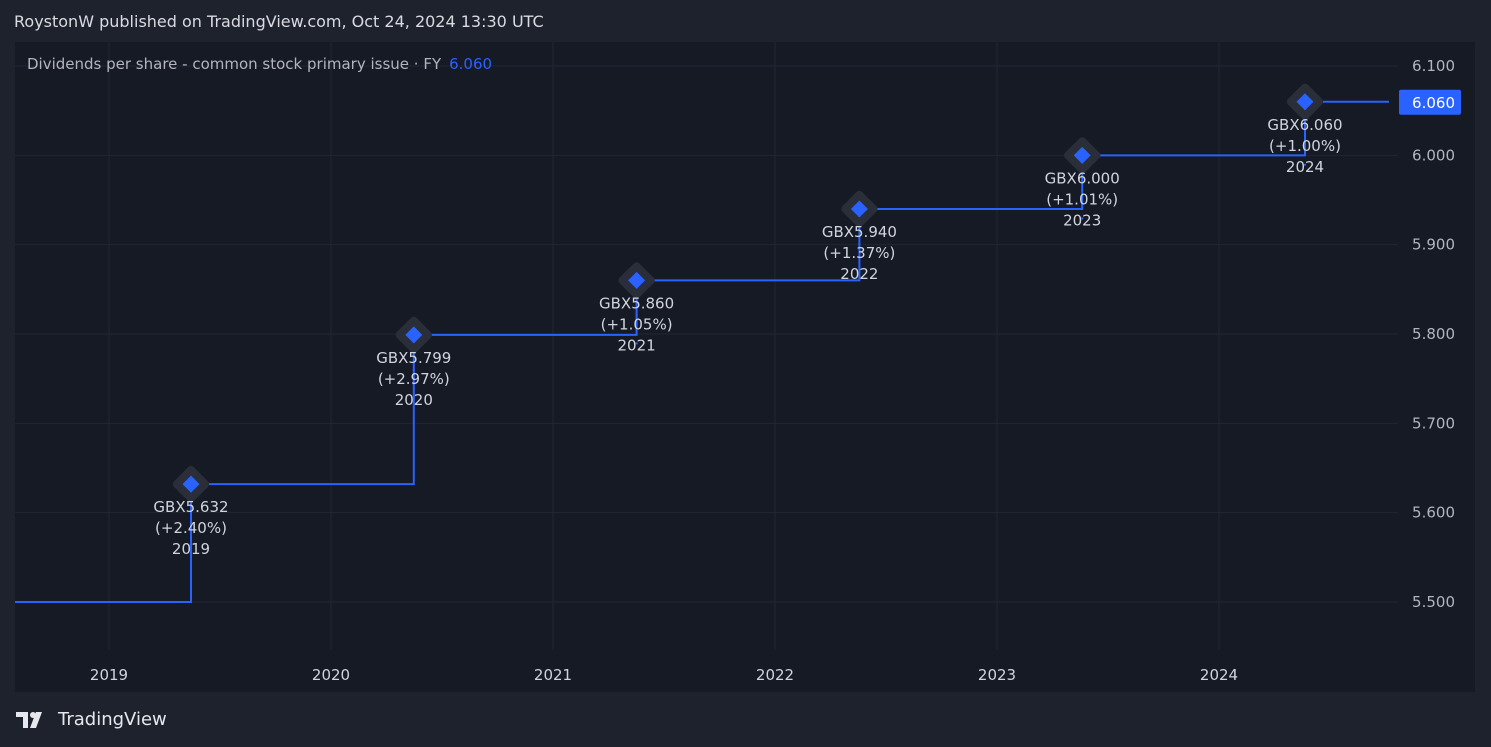  I want to click on y-tick-label: 6.000, so click(1433, 155).